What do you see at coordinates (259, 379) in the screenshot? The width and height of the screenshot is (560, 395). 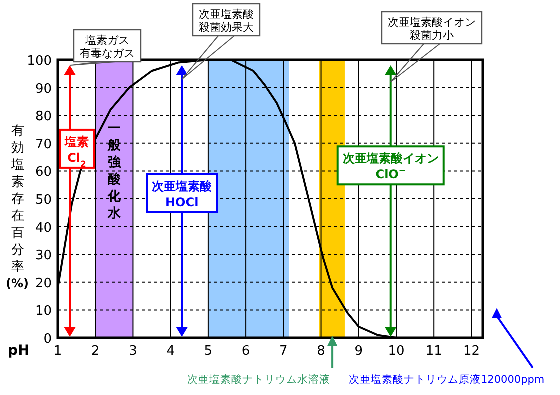 I see `annotation: 次亜塩素酸ナトリウム水溶液` at bounding box center [259, 379].